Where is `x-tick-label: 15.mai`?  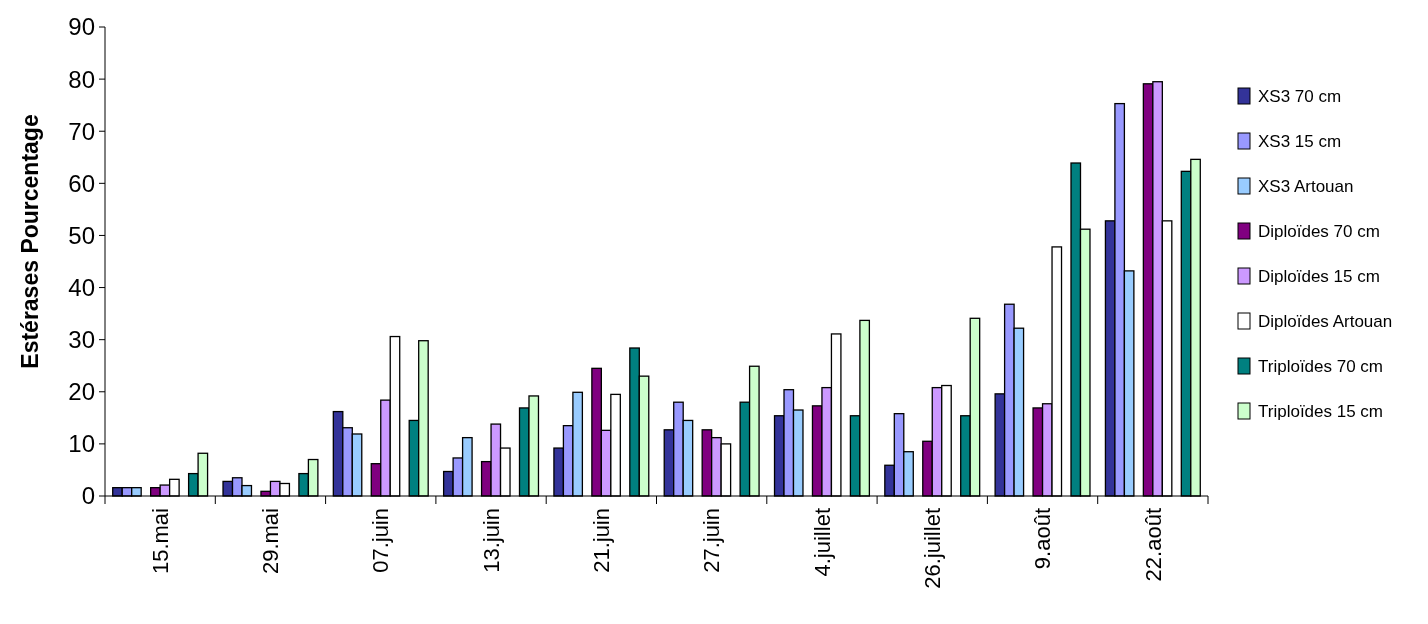 x-tick-label: 15.mai is located at coordinates (160, 541).